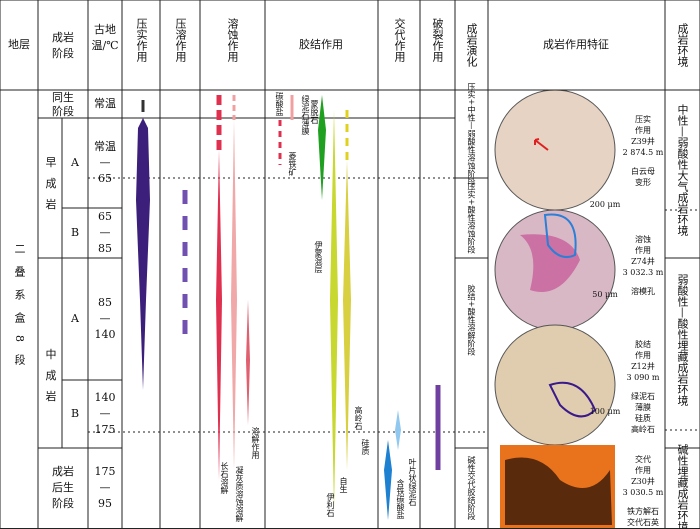  What do you see at coordinates (63, 97) in the screenshot?
I see `label: 同生` at bounding box center [63, 97].